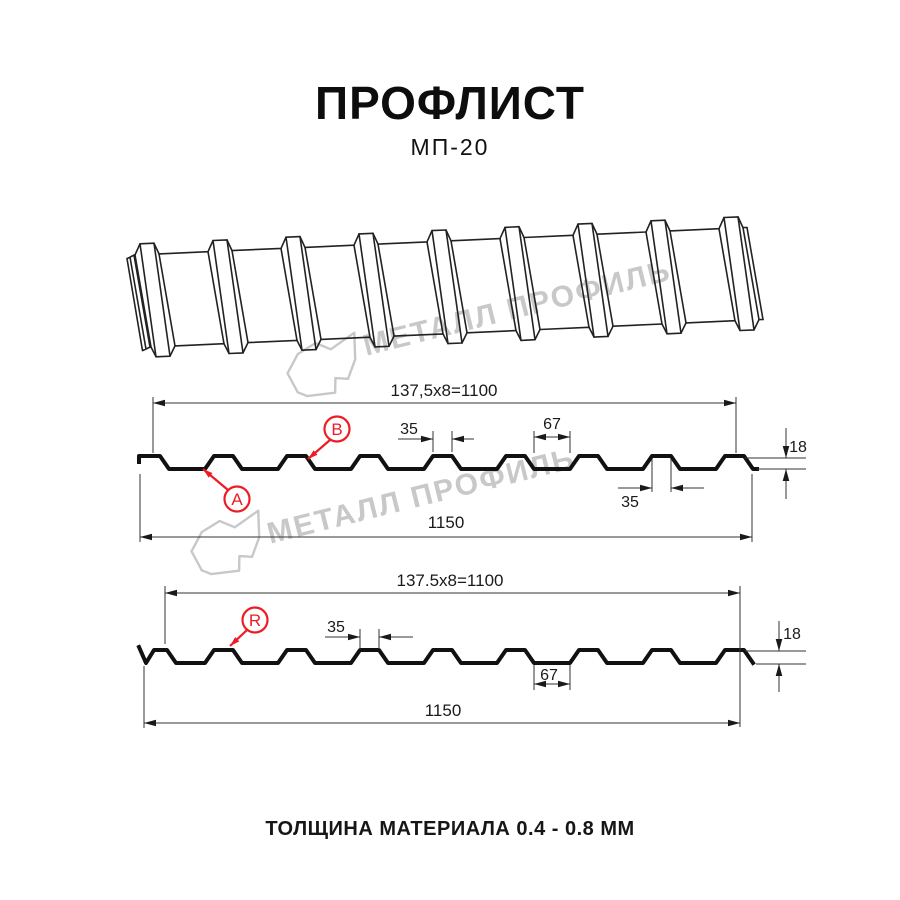 The height and width of the screenshot is (900, 900). What do you see at coordinates (450, 580) in the screenshot?
I see `dim-coverage-2: 137.5x8=1100` at bounding box center [450, 580].